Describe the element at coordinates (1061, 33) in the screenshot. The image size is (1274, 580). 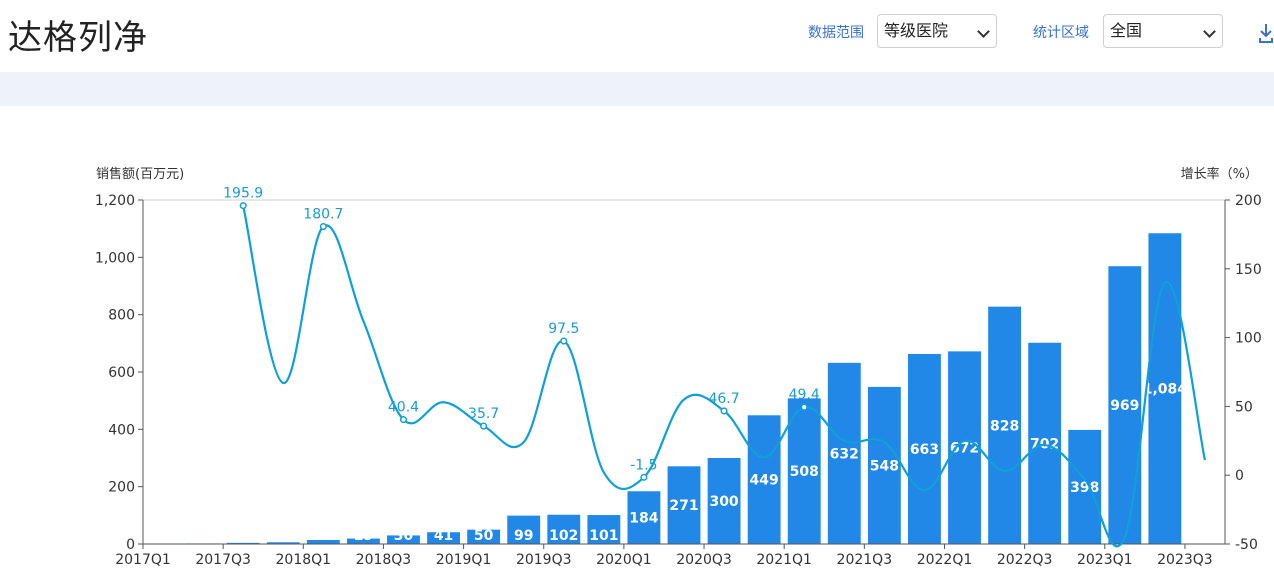
I see `region-label: 统计区域` at that location.